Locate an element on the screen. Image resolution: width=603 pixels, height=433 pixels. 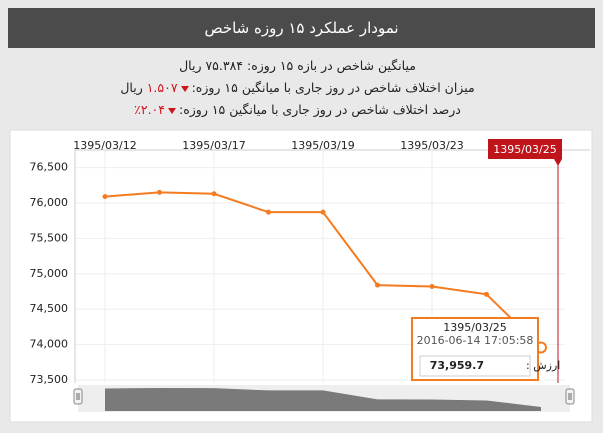
tooltip-time: 2016-06-14 17:05:58 is located at coordinates (475, 340).